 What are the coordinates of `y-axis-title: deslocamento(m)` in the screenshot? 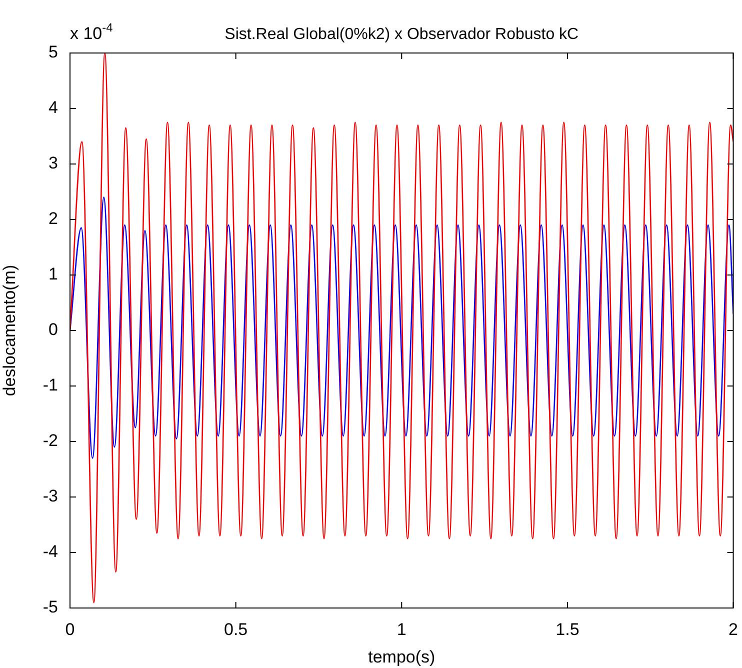 It's located at (9, 330).